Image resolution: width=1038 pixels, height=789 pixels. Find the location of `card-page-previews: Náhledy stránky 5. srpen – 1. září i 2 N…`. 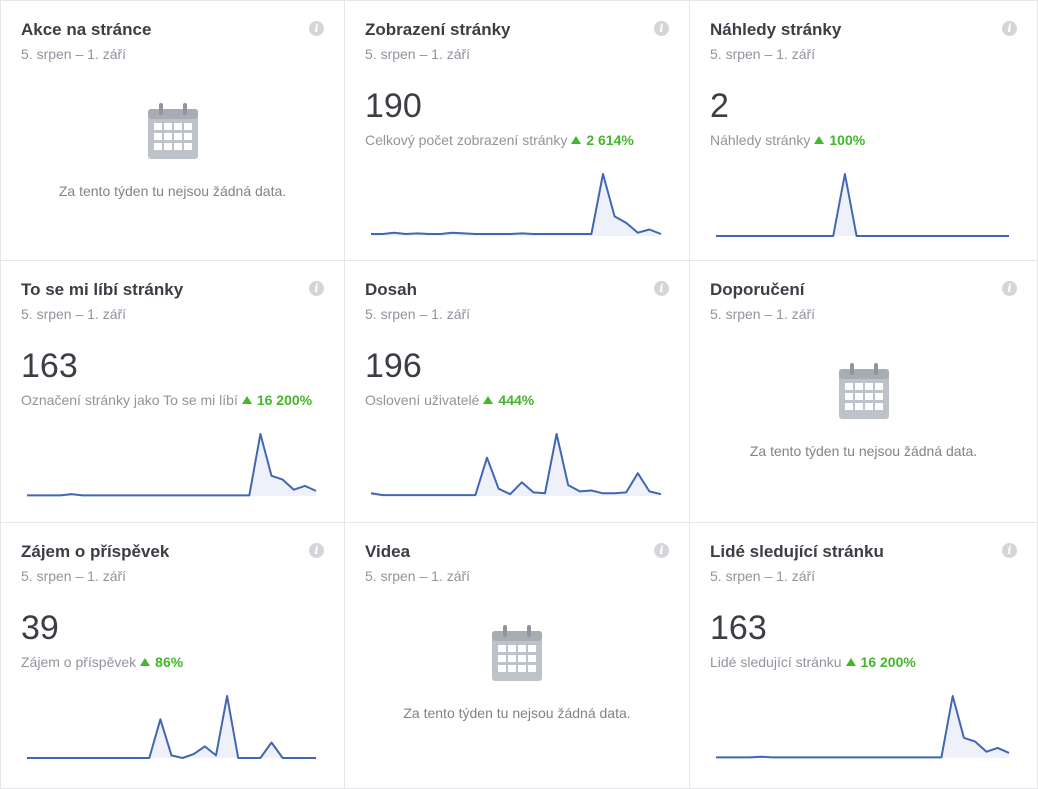

card-page-previews: Náhledy stránky 5. srpen – 1. září i 2 N… is located at coordinates (864, 130).